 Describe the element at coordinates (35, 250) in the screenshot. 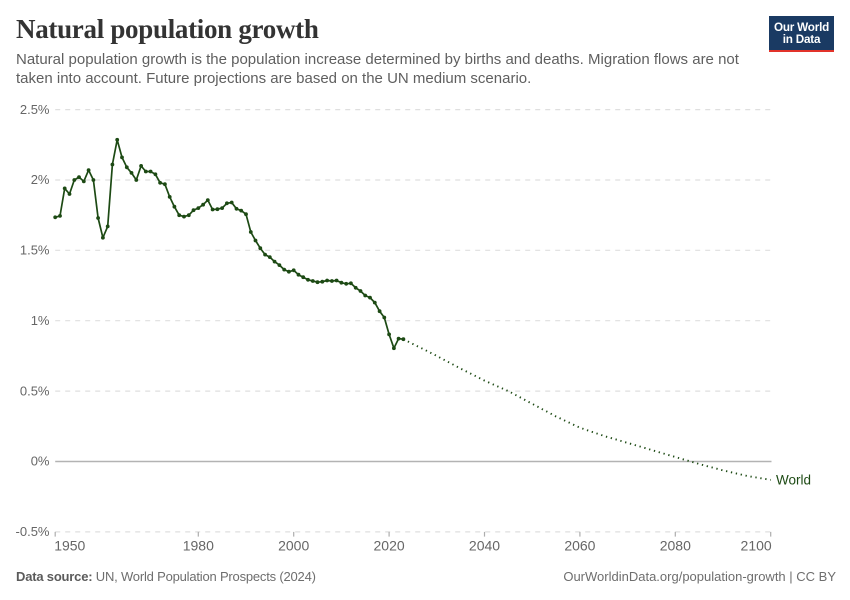

I see `svg-text: 1.5%` at that location.